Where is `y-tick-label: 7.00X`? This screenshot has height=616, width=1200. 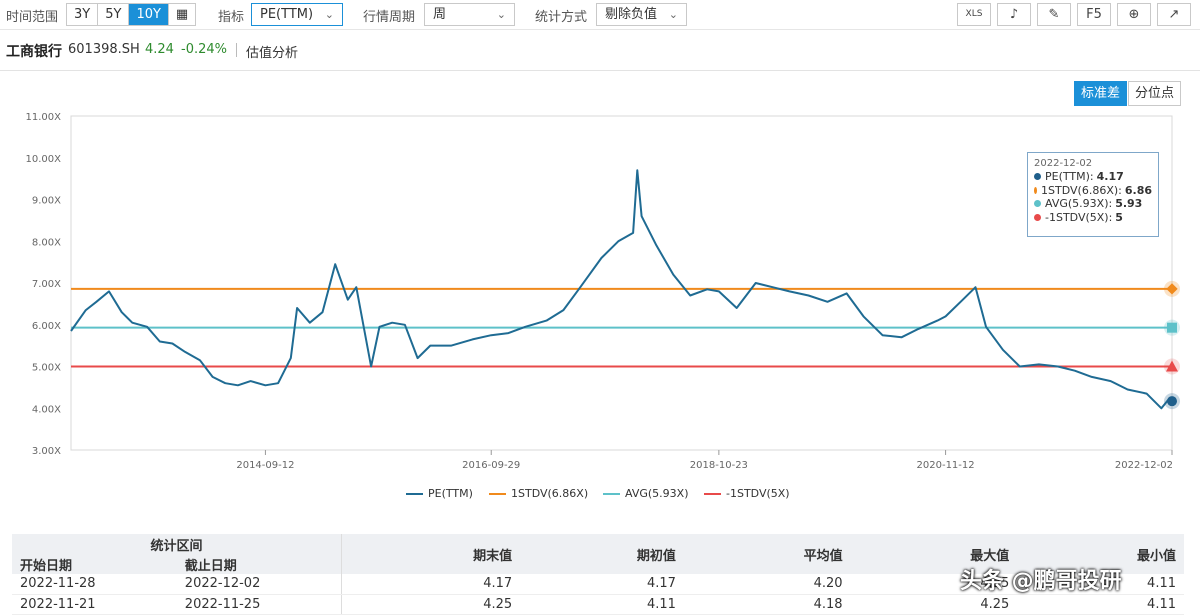 y-tick-label: 7.00X is located at coordinates (46, 284).